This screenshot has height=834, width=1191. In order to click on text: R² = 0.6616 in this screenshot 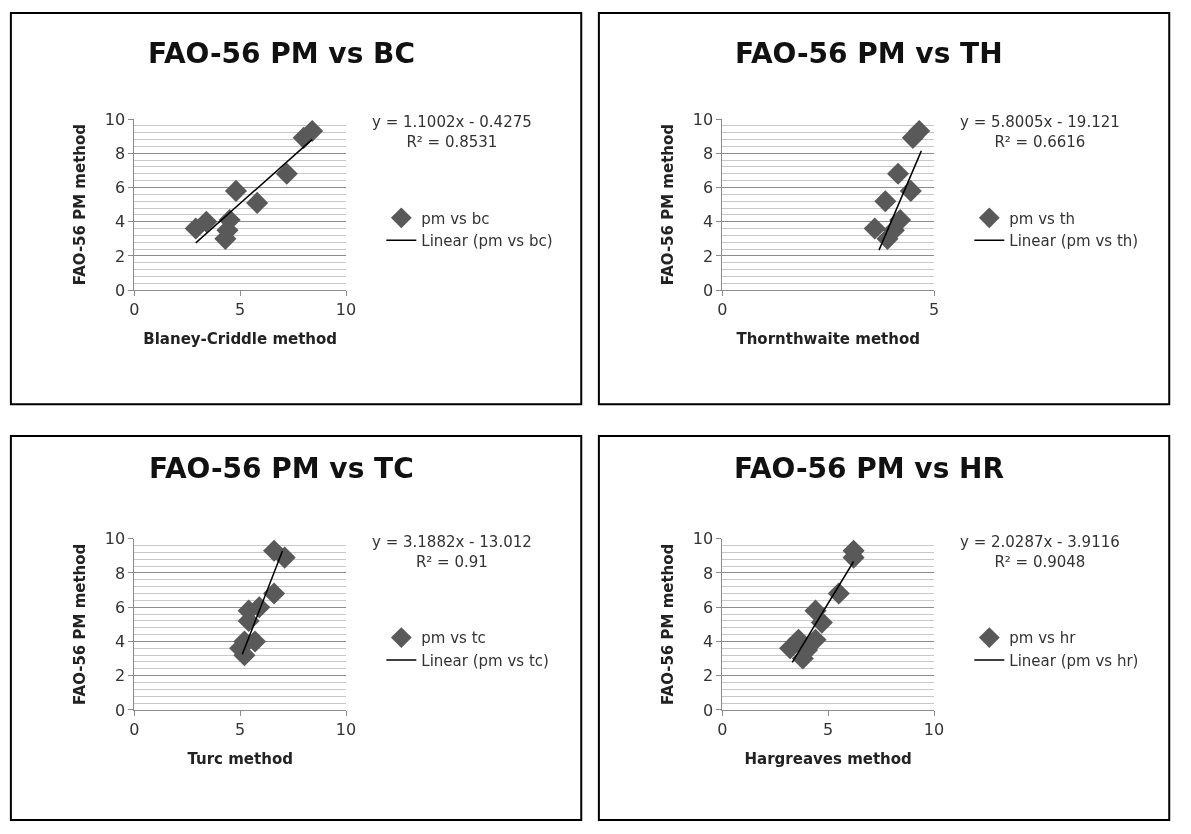, I will do `click(1040, 141)`.